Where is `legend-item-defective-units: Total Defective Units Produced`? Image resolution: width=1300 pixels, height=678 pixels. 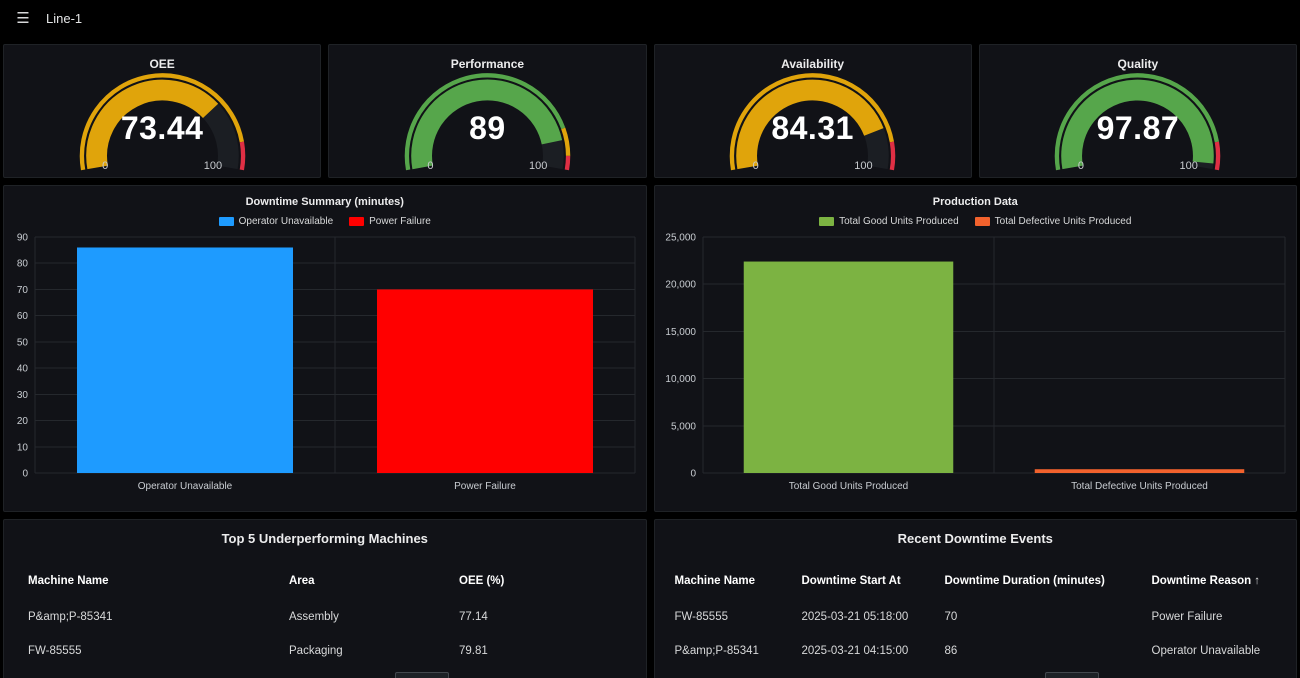 legend-item-defective-units: Total Defective Units Produced is located at coordinates (1053, 221).